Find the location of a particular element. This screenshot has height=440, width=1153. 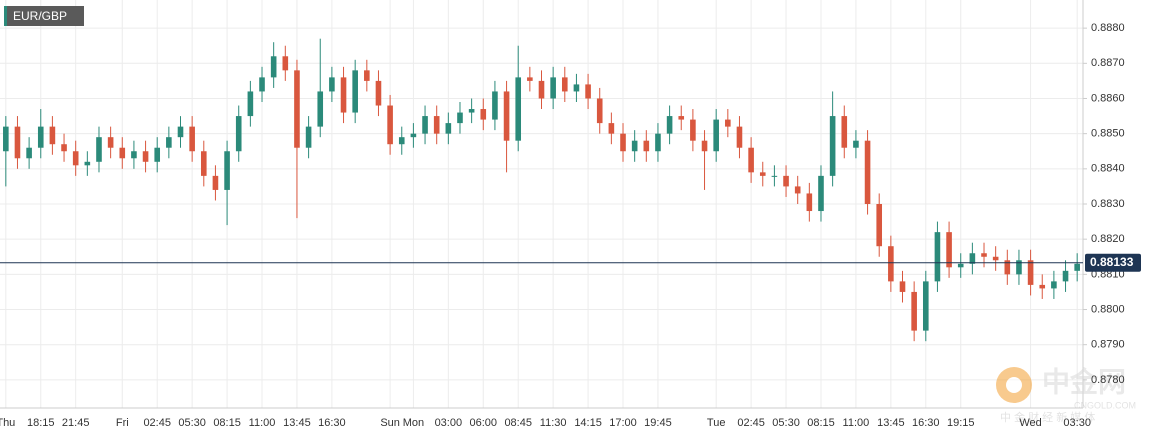

x-tick-label: 03:00 is located at coordinates (449, 423).